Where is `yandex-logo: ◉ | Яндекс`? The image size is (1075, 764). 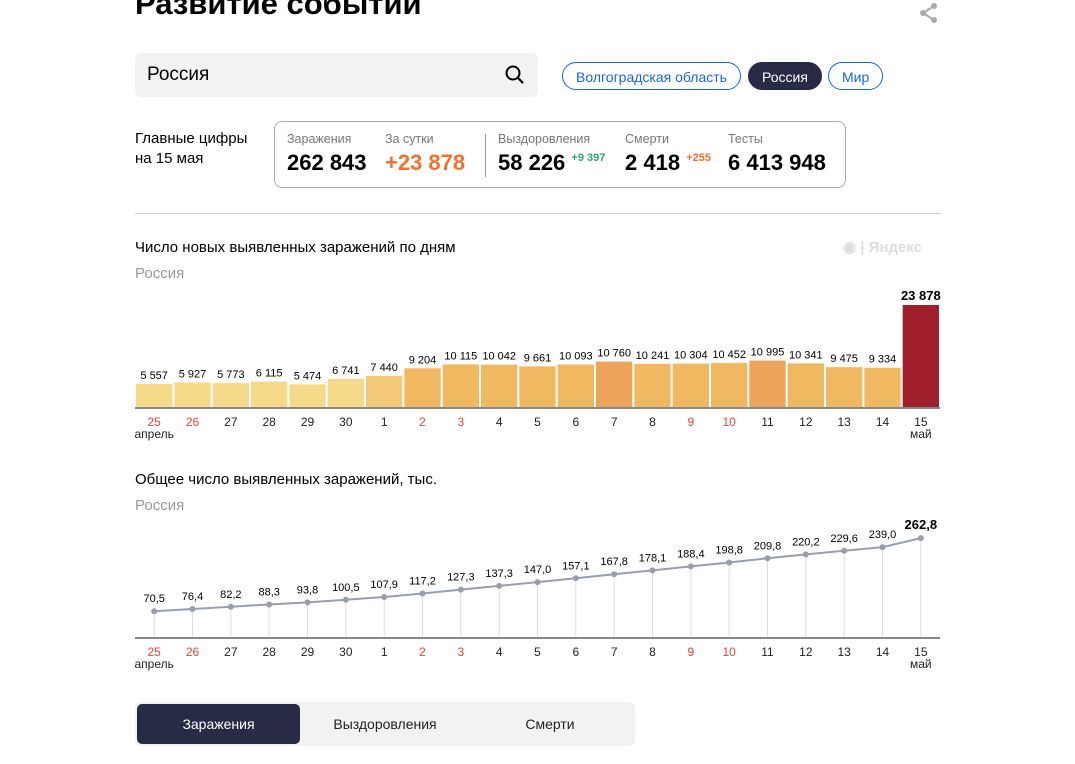 yandex-logo: ◉ | Яндекс is located at coordinates (882, 247).